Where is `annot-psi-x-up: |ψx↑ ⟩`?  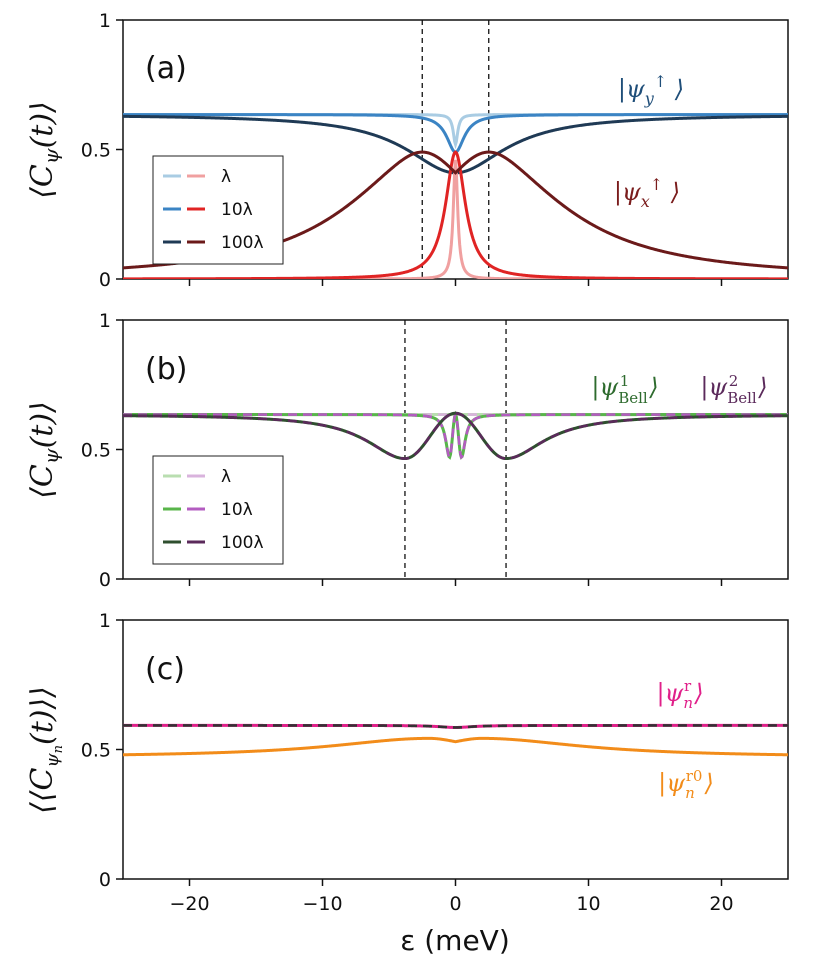
annot-psi-x-up: |ψx↑ ⟩ is located at coordinates (647, 193).